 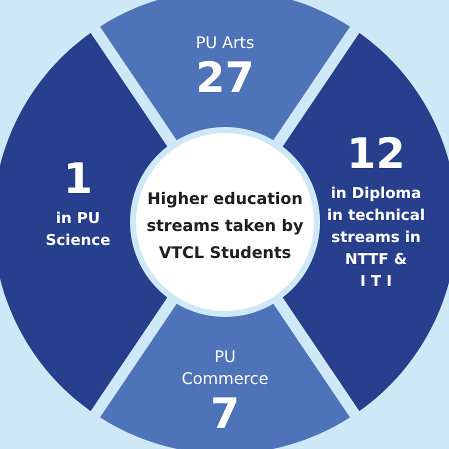 What do you see at coordinates (376, 237) in the screenshot?
I see `category-label: in Diploma in technical streams in NTTF & I T I` at bounding box center [376, 237].